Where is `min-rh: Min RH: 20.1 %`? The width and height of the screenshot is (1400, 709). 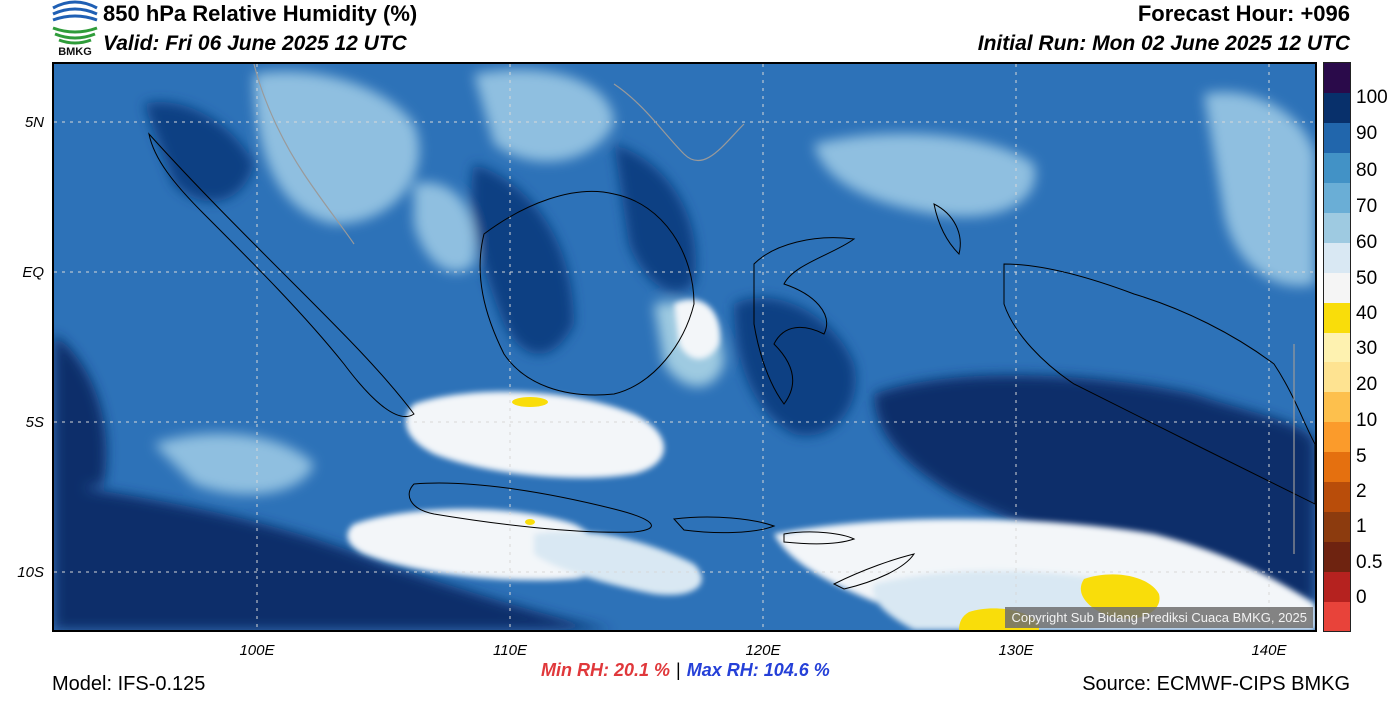
min-rh: Min RH: 20.1 % is located at coordinates (606, 670).